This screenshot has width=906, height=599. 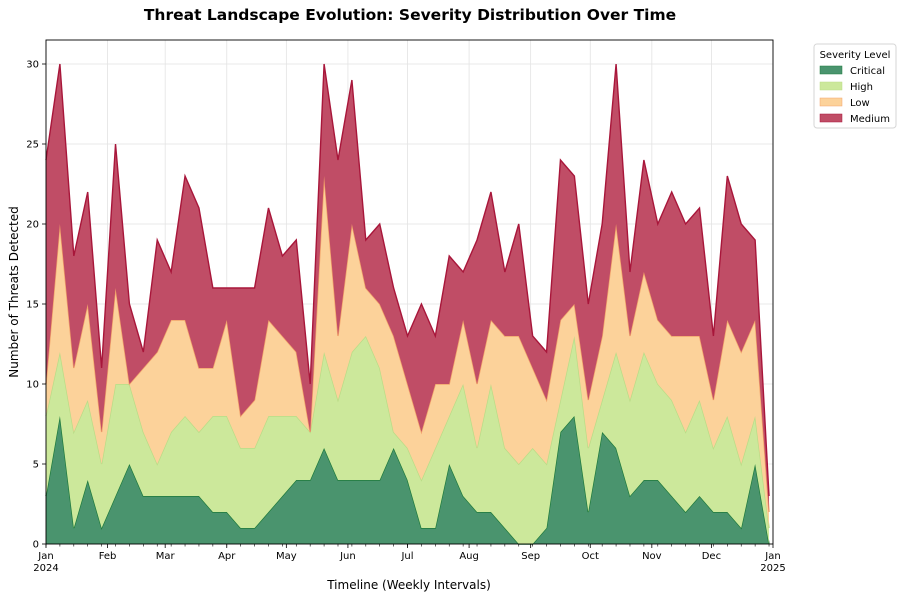 I want to click on x-tick-label: Oct, so click(x=590, y=556).